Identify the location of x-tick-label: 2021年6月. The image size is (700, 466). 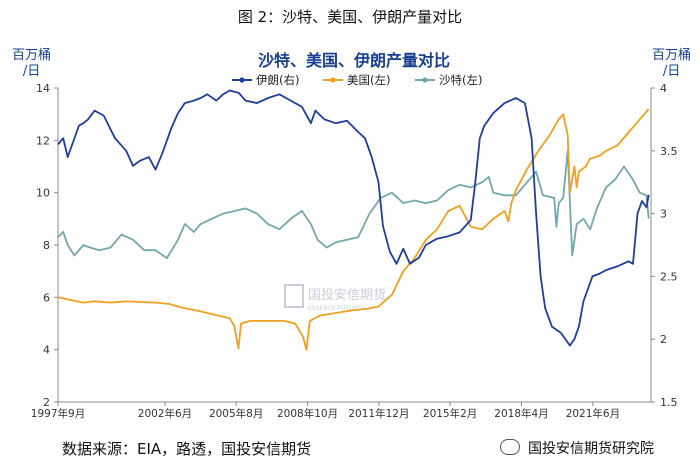
(593, 413).